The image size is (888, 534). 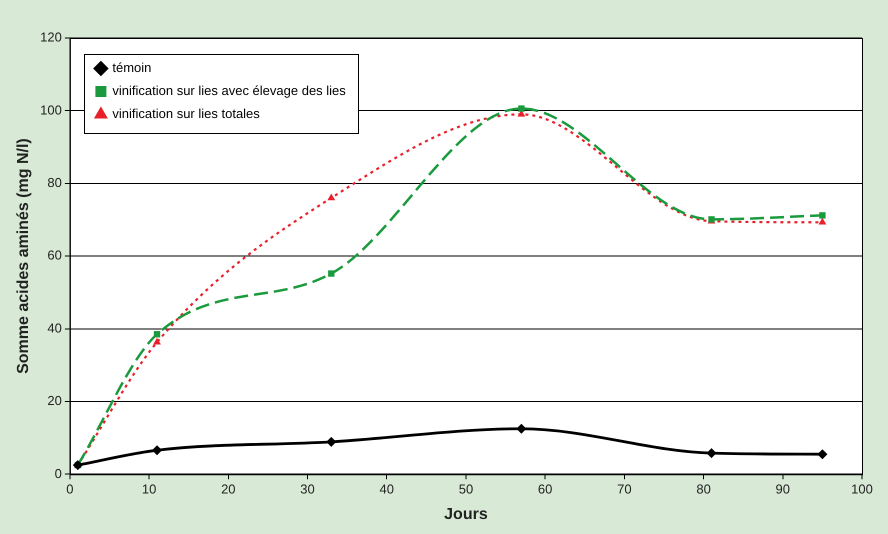 I want to click on y-tick-label: 60, so click(x=54, y=255).